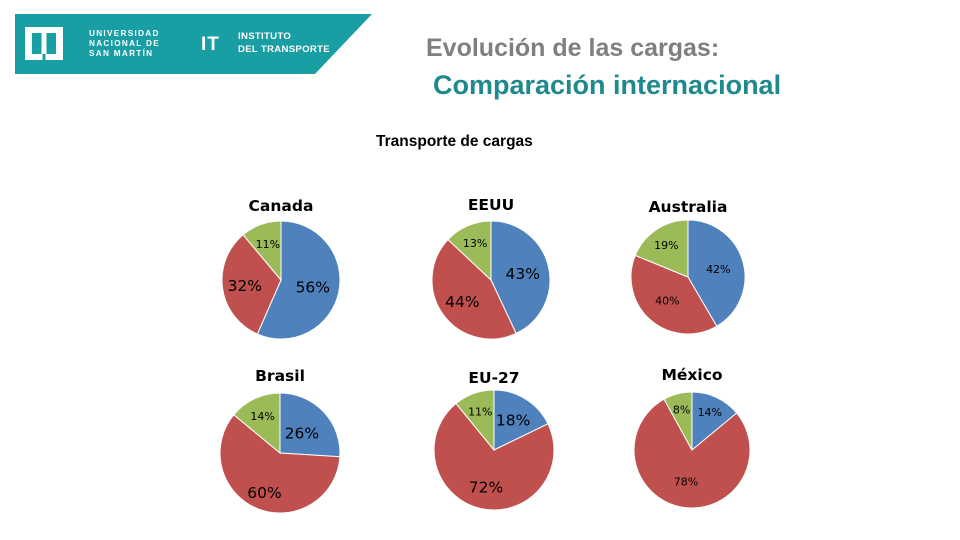 This screenshot has height=540, width=960. Describe the element at coordinates (681, 410) in the screenshot. I see `pie-slice-label: 8%` at that location.